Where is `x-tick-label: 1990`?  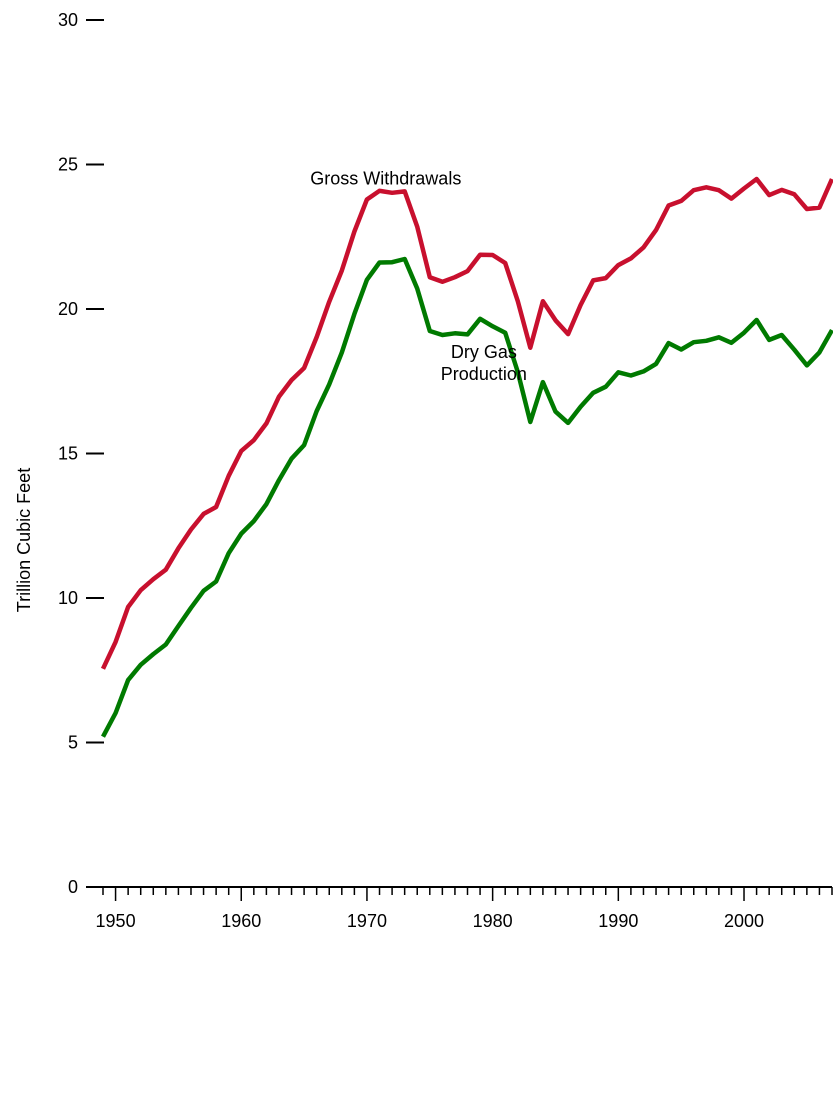
x-tick-label: 1990 is located at coordinates (618, 921).